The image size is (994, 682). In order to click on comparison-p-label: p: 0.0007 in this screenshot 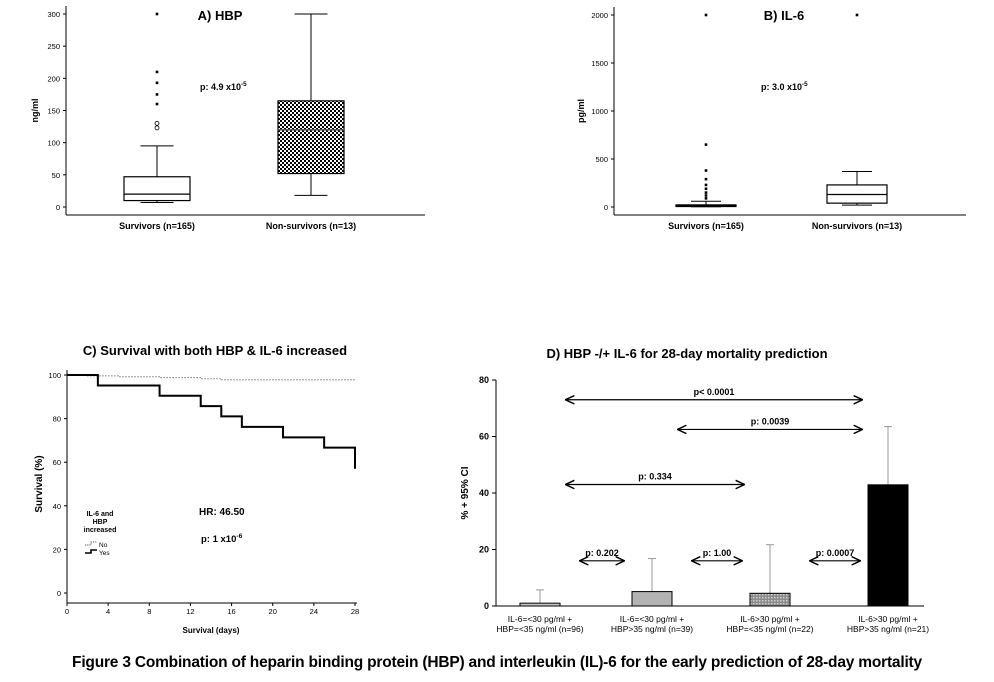, I will do `click(835, 553)`.